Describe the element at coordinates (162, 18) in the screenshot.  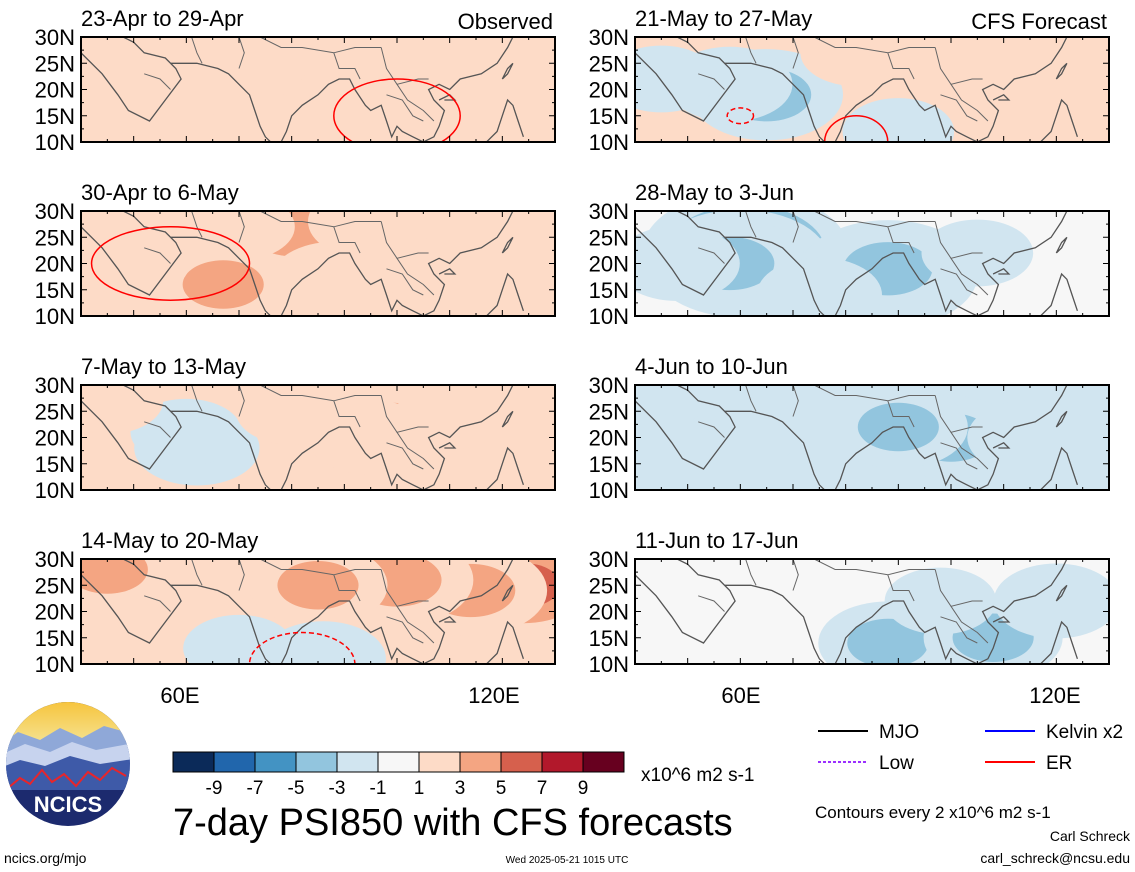
I see `panel-period-title: 23-Apr to 29-Apr` at that location.